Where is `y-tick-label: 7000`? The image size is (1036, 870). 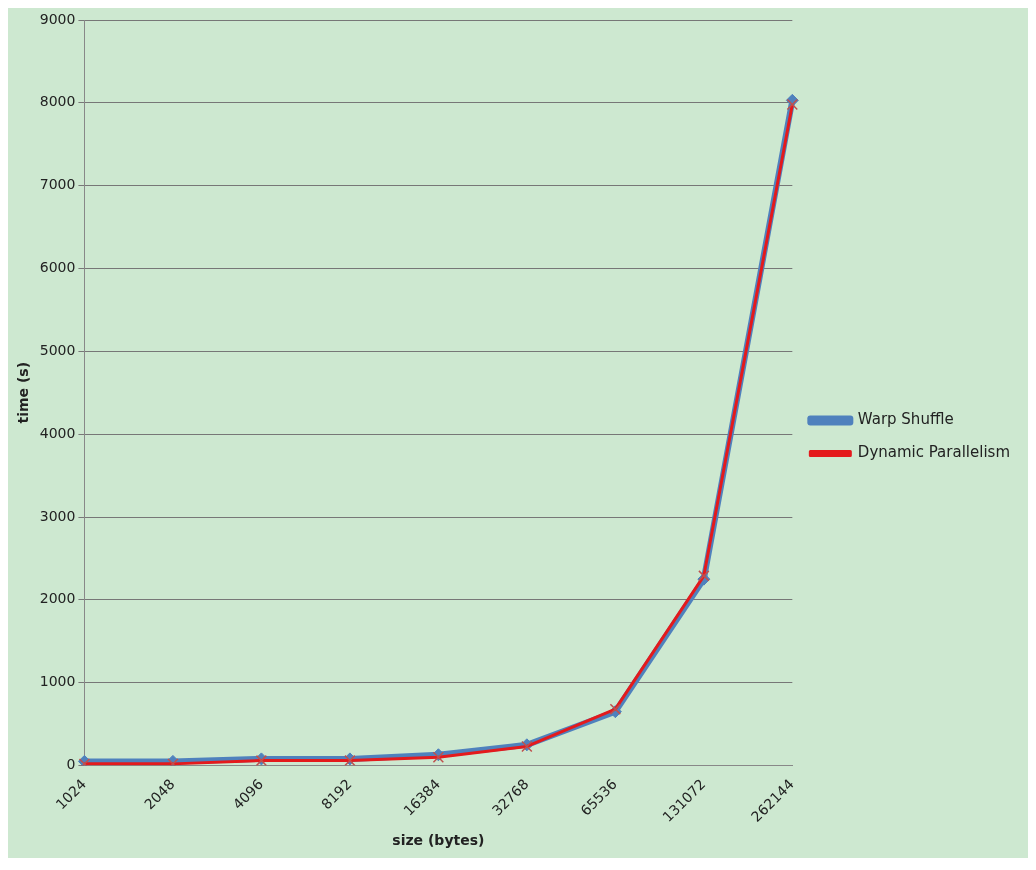
y-tick-label: 7000 is located at coordinates (57, 184).